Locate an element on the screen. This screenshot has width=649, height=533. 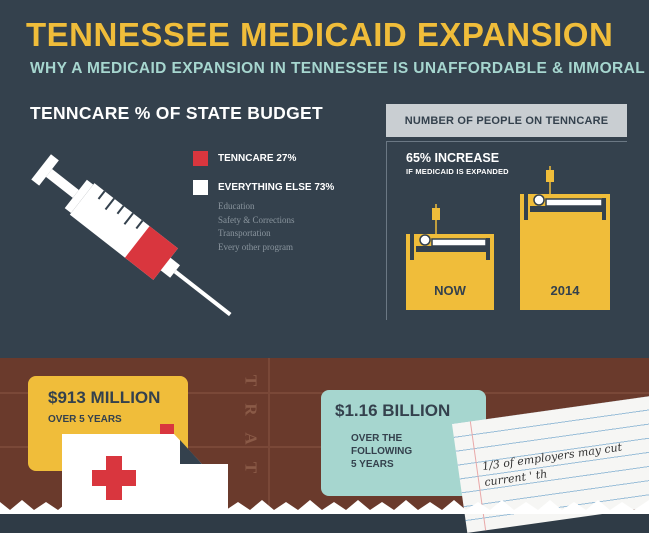
legend-tenncare: TENNCARE 27% is located at coordinates (244, 158).